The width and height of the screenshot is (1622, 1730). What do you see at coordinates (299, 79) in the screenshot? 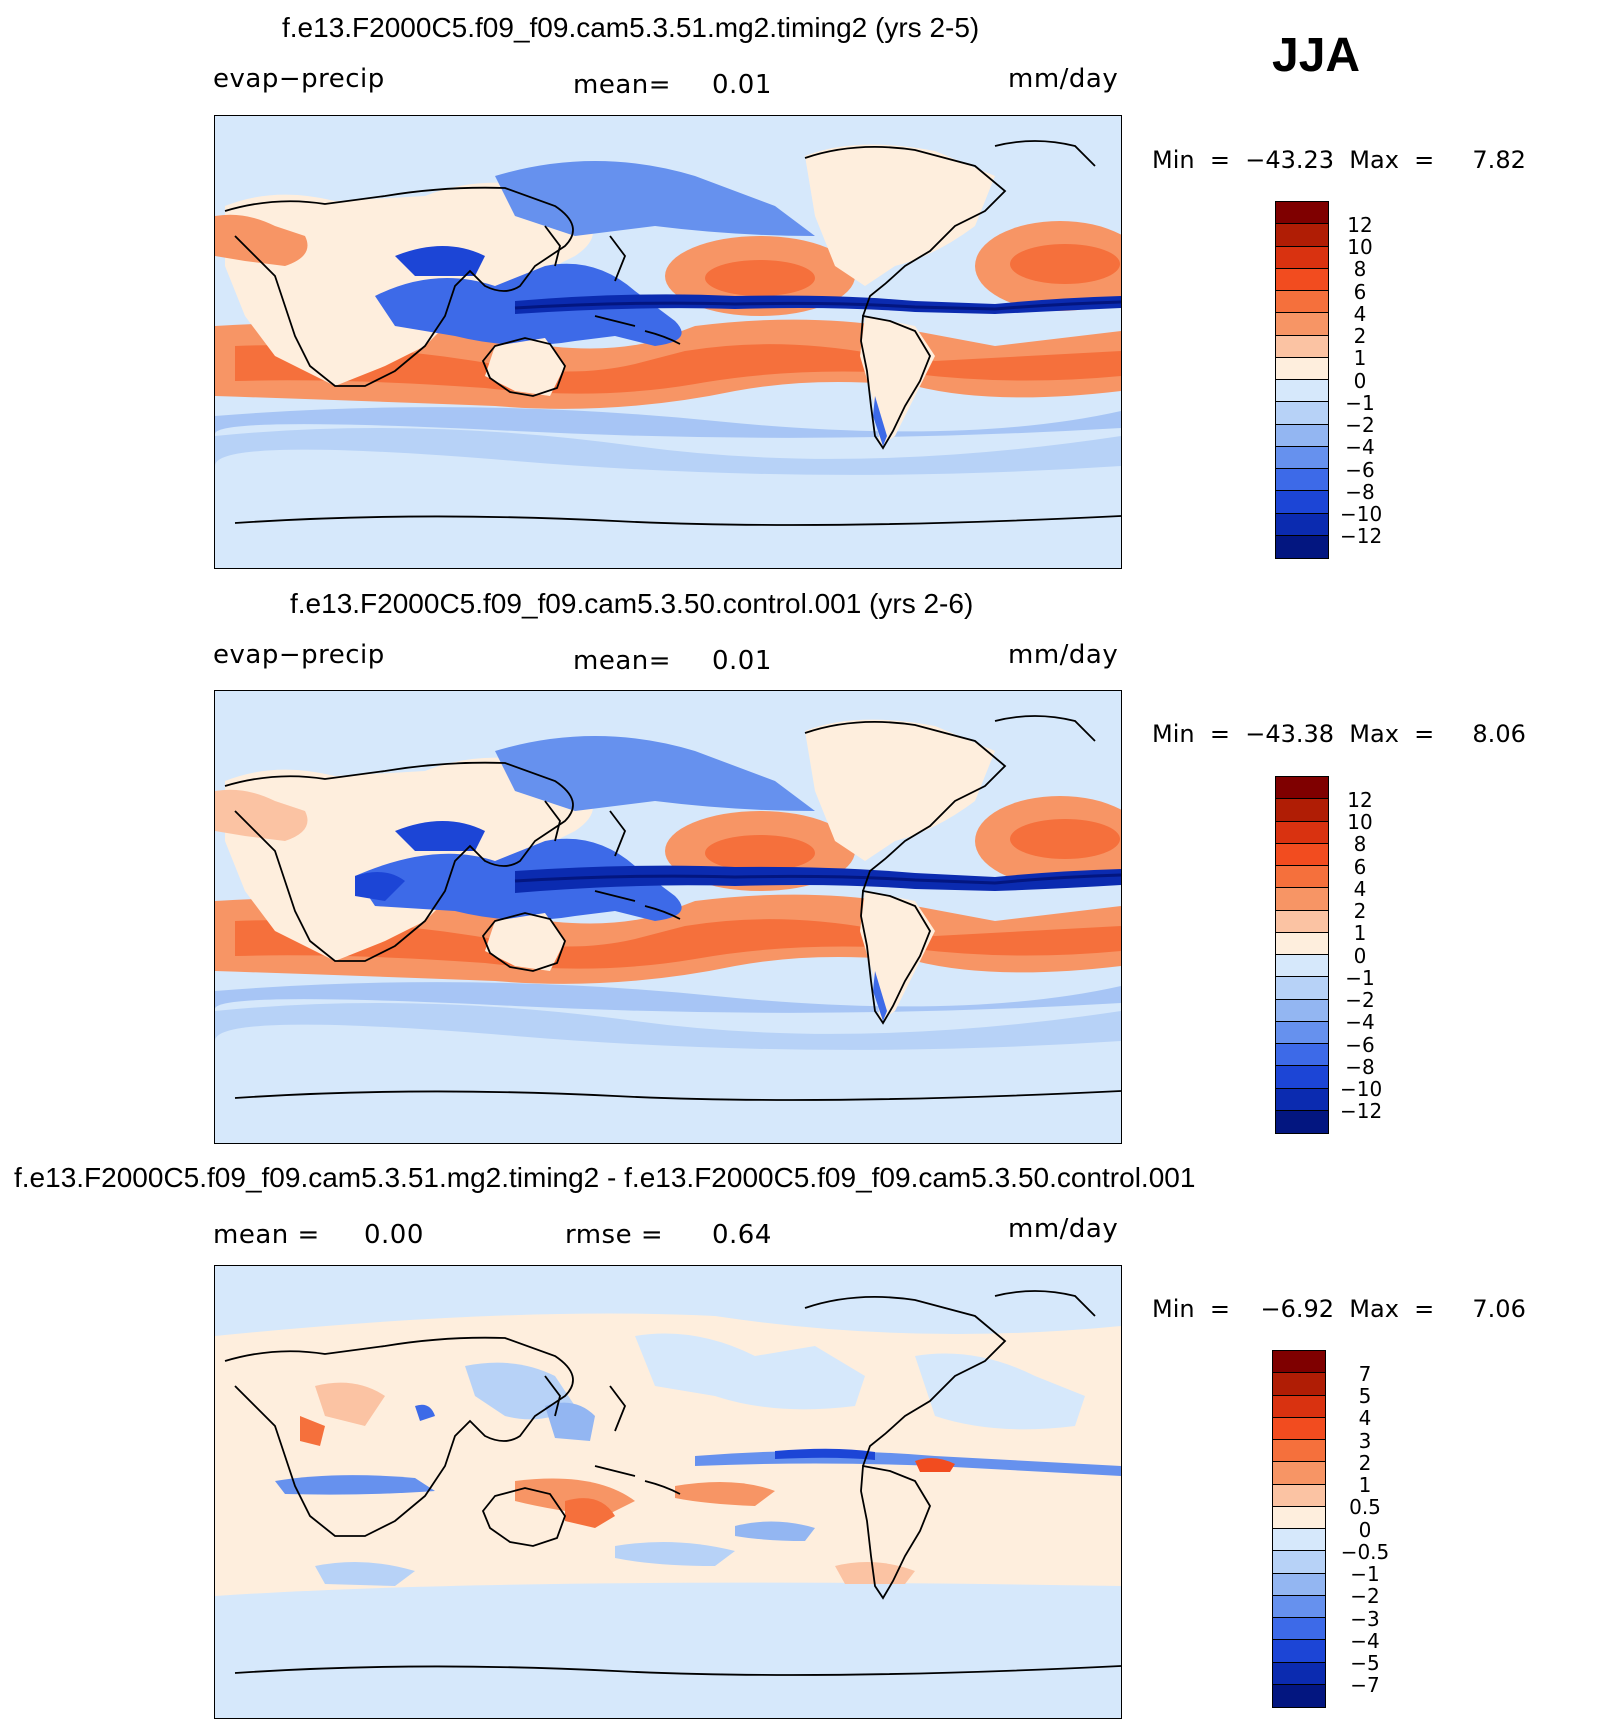
I see `panel-1-variable-label: evap−precip` at bounding box center [299, 79].